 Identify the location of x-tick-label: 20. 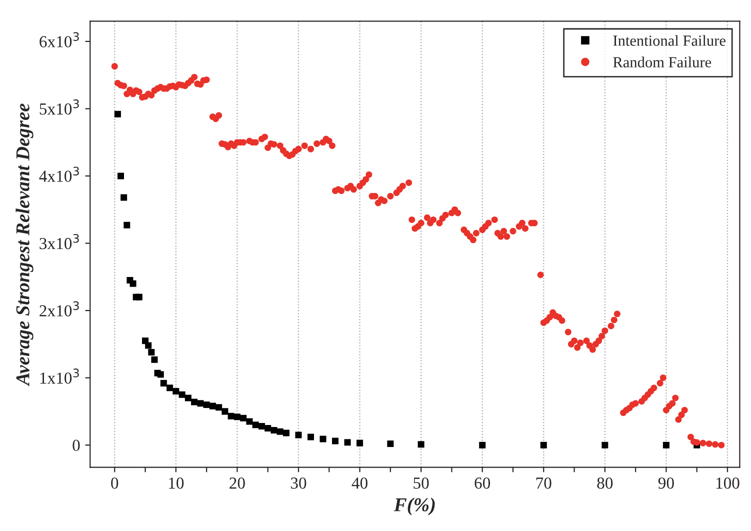
(237, 483).